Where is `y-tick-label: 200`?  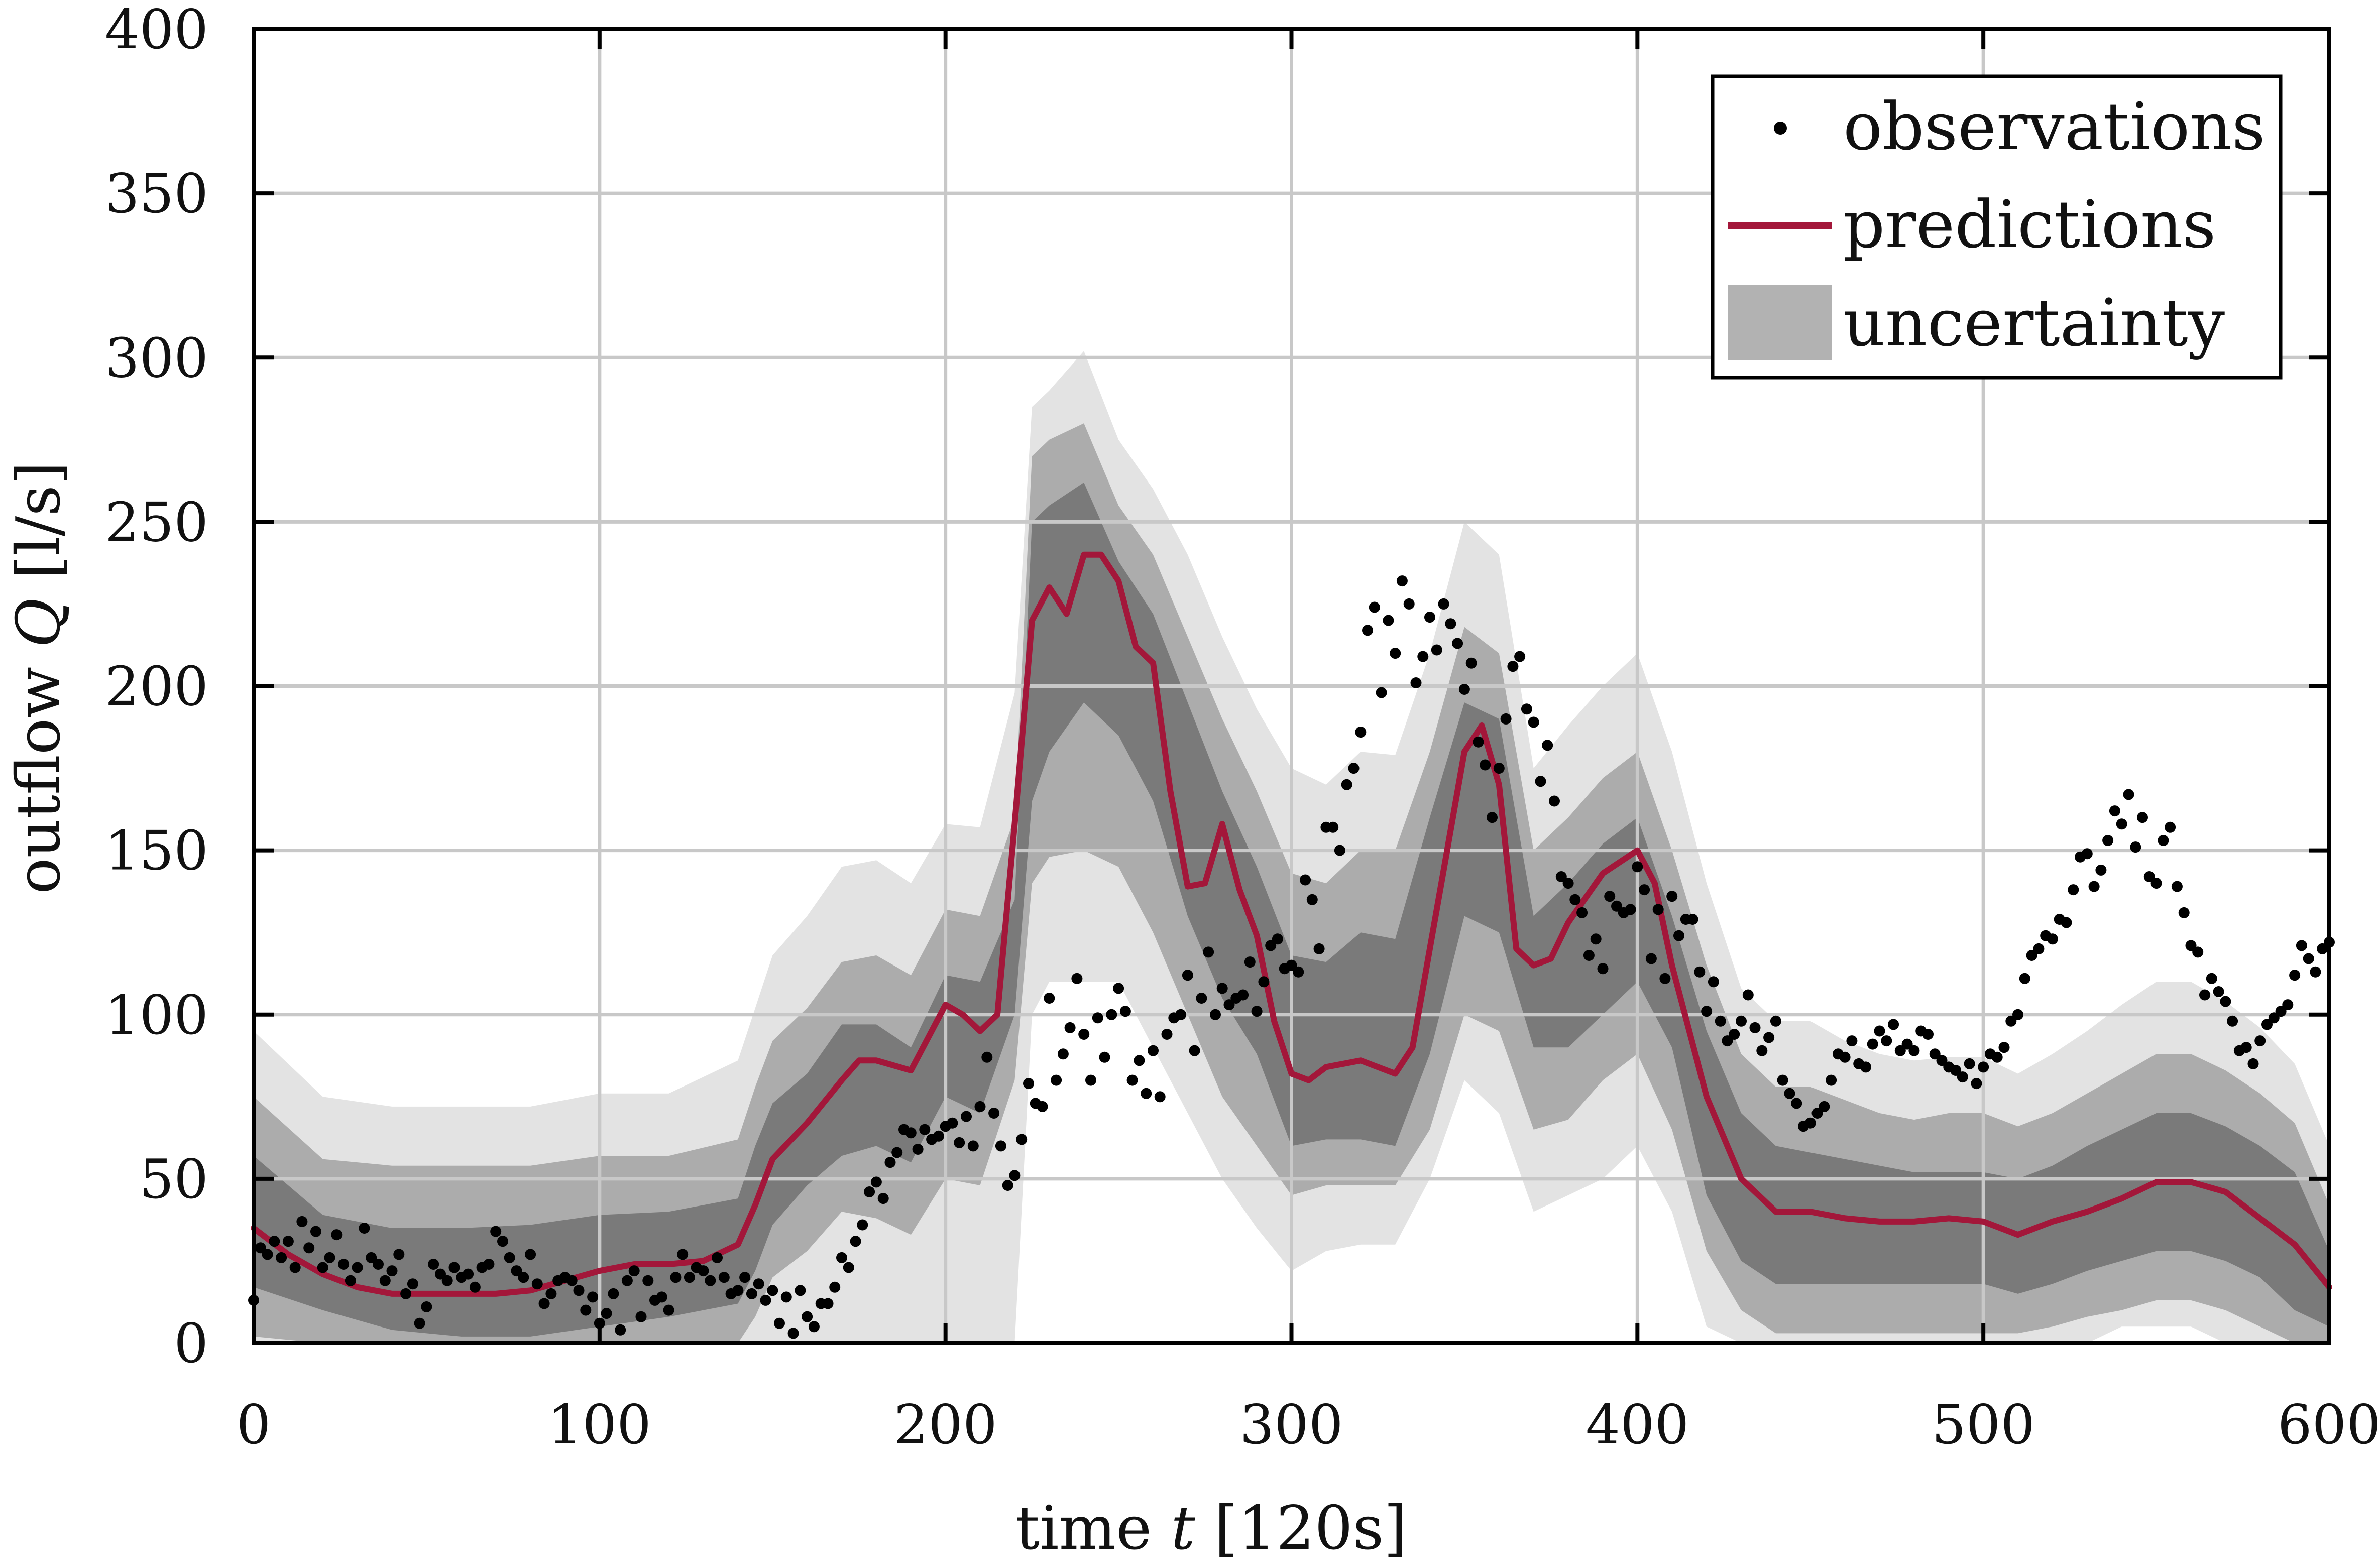
y-tick-label: 200 is located at coordinates (156, 687).